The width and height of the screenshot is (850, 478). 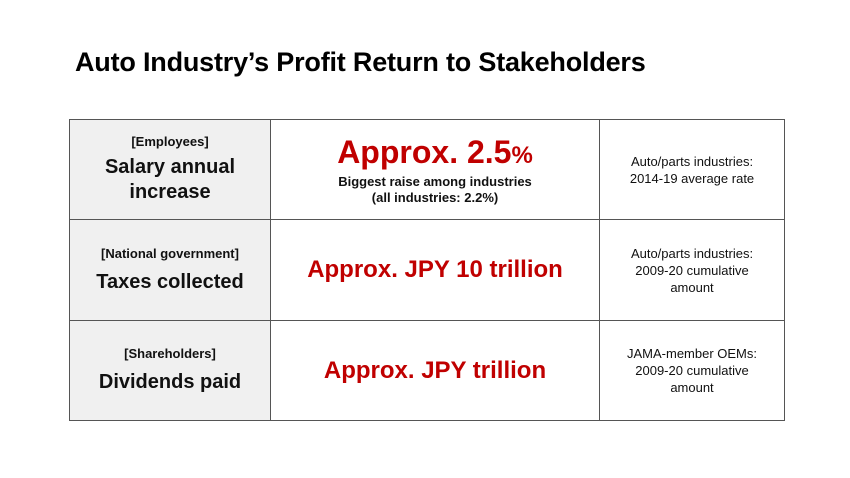 What do you see at coordinates (424, 151) in the screenshot?
I see `value-main: Approx. 2.5` at bounding box center [424, 151].